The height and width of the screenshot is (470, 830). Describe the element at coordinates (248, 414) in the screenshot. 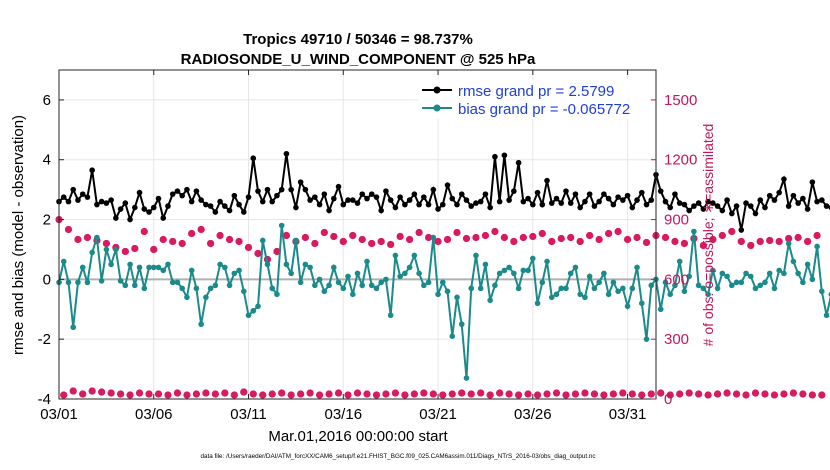

I see `x-tick-label: 03/11` at that location.